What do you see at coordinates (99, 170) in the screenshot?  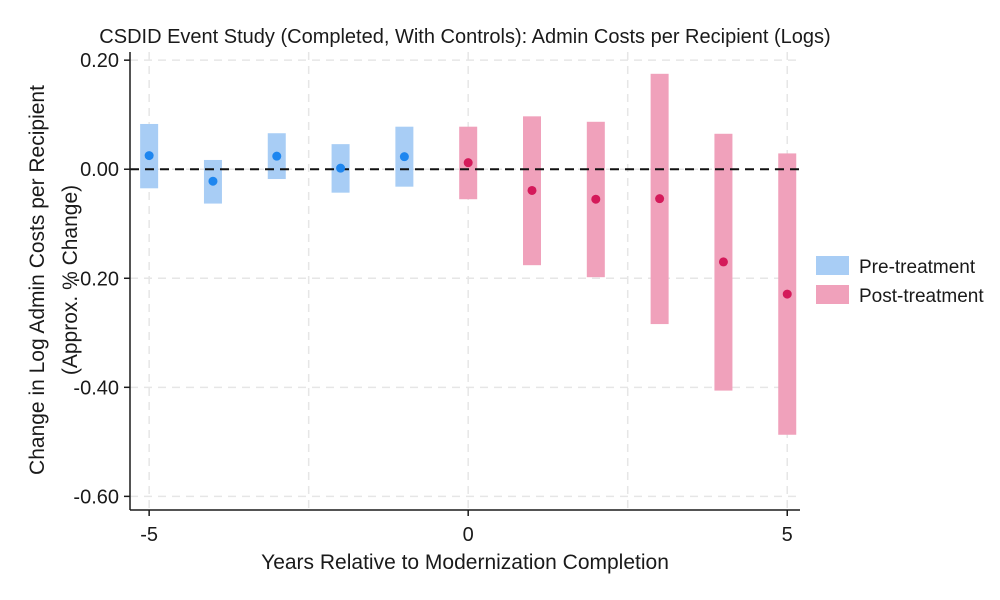 I see `y-tick-label-1: 0.00` at bounding box center [99, 170].